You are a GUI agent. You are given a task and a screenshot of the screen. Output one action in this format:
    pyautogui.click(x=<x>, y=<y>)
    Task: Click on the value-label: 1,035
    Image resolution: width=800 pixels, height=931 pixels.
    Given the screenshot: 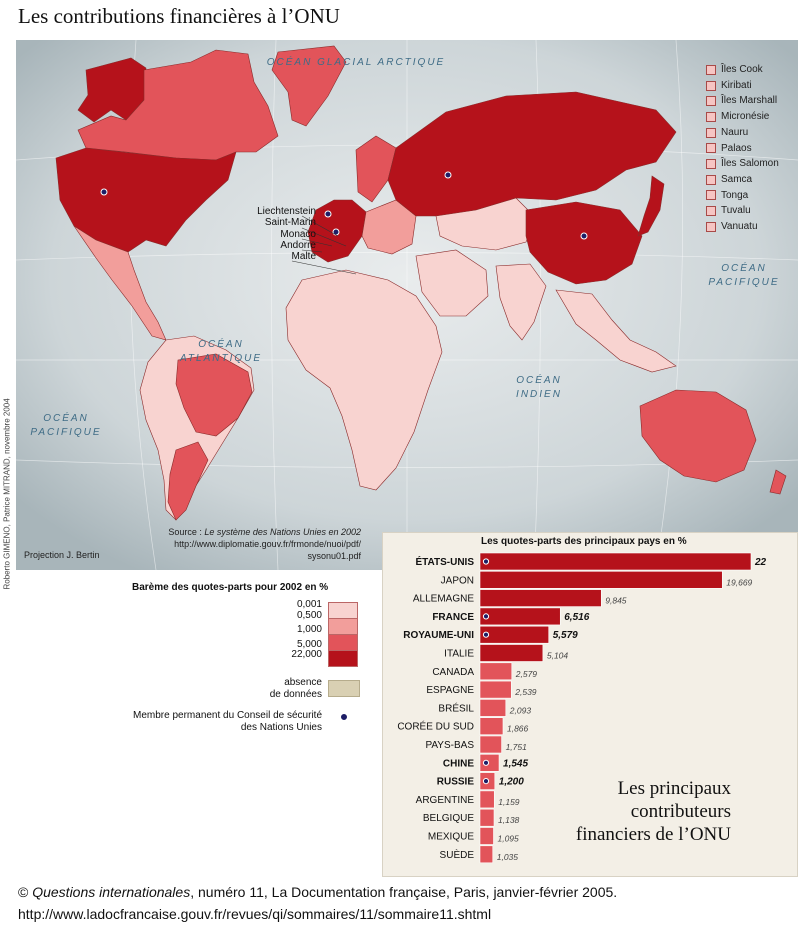 What is the action you would take?
    pyautogui.click(x=508, y=857)
    